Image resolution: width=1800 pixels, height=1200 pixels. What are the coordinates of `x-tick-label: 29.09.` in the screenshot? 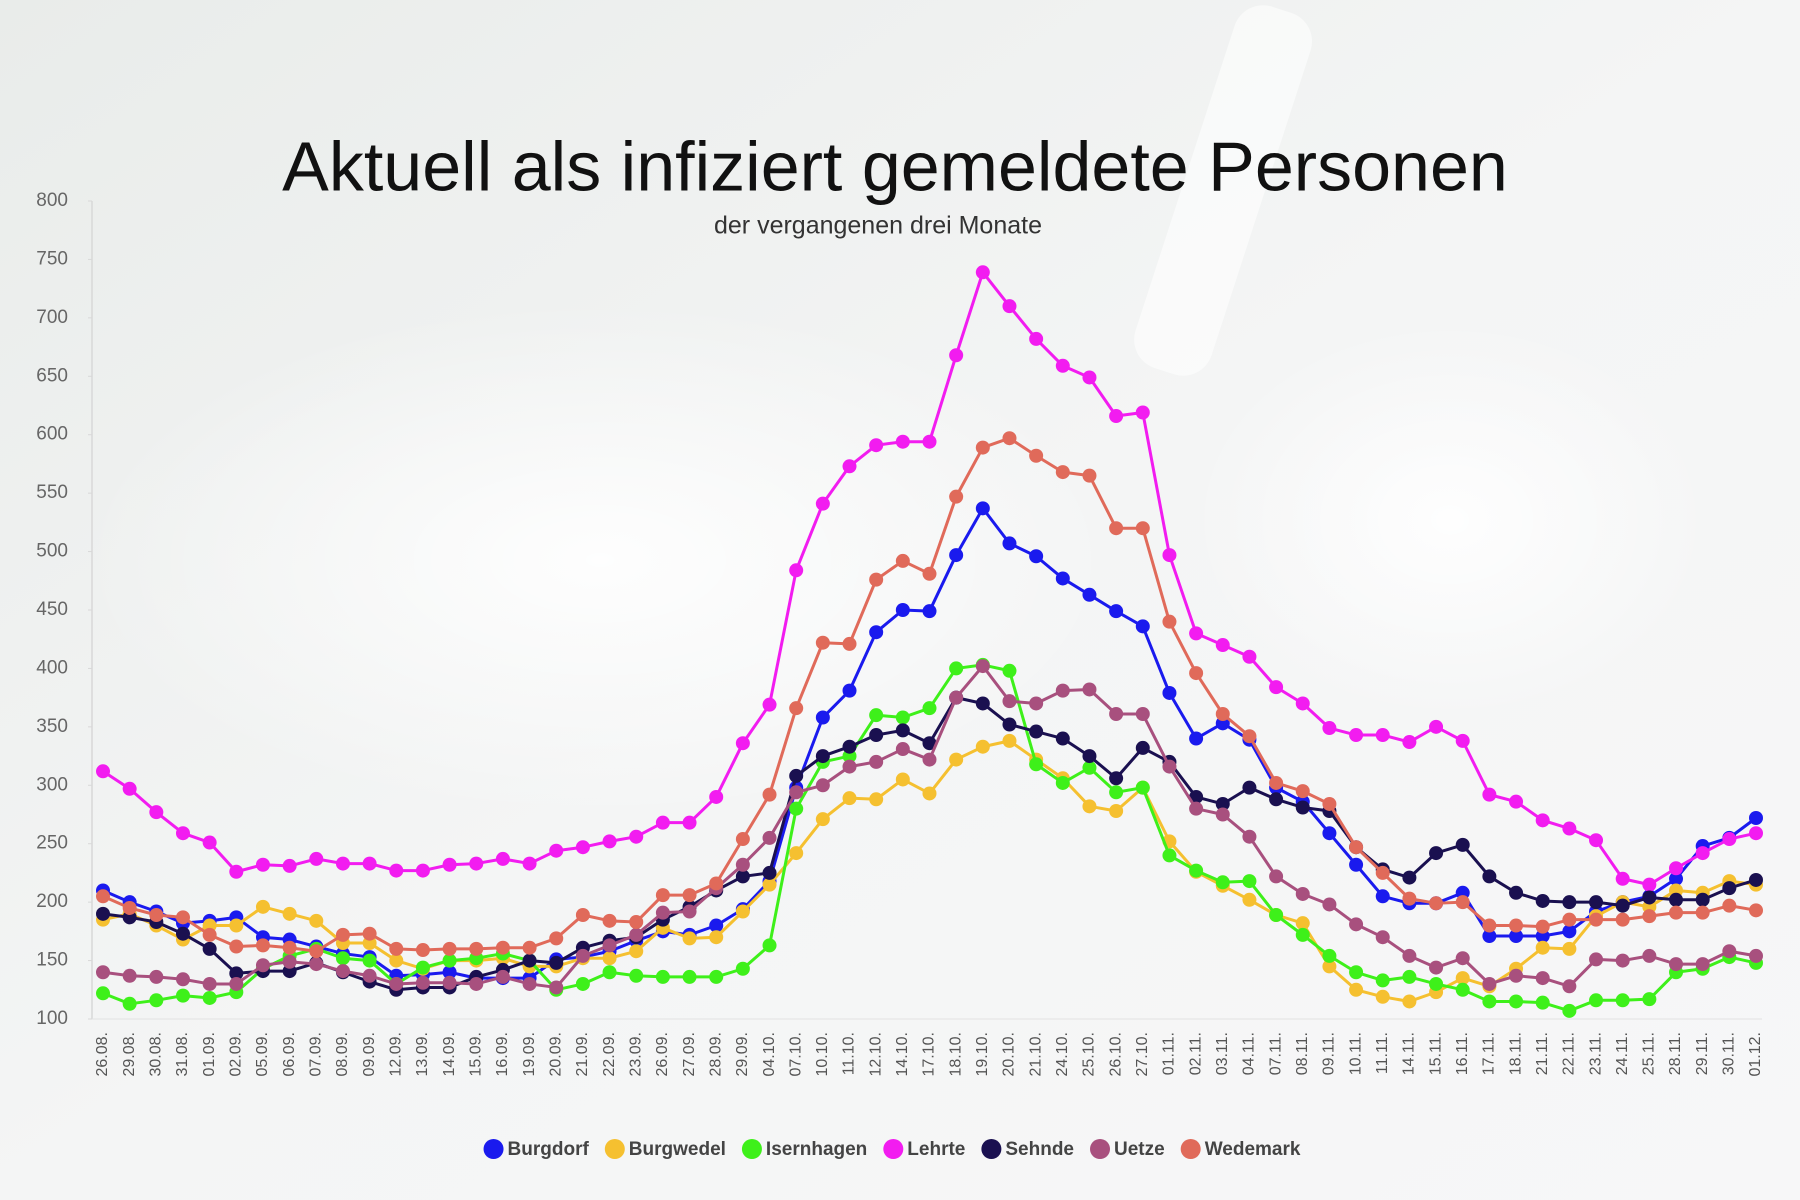 It's located at (742, 1054).